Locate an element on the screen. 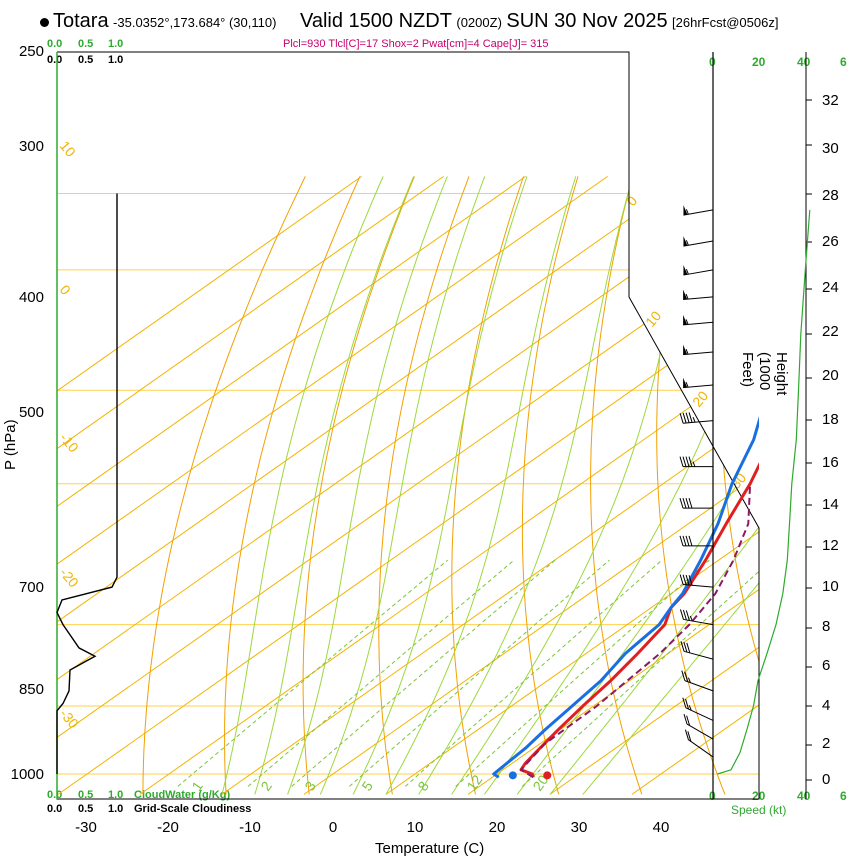 This screenshot has height=860, width=850. wind-top-20: 20 is located at coordinates (759, 62).